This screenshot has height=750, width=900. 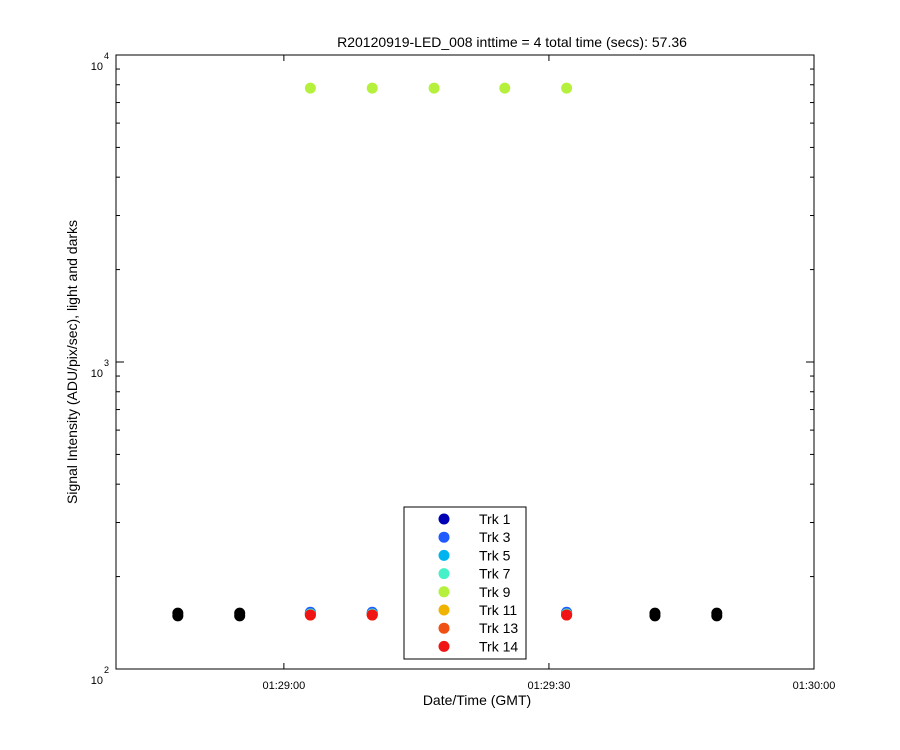 What do you see at coordinates (498, 610) in the screenshot?
I see `legend-label: Trk 11` at bounding box center [498, 610].